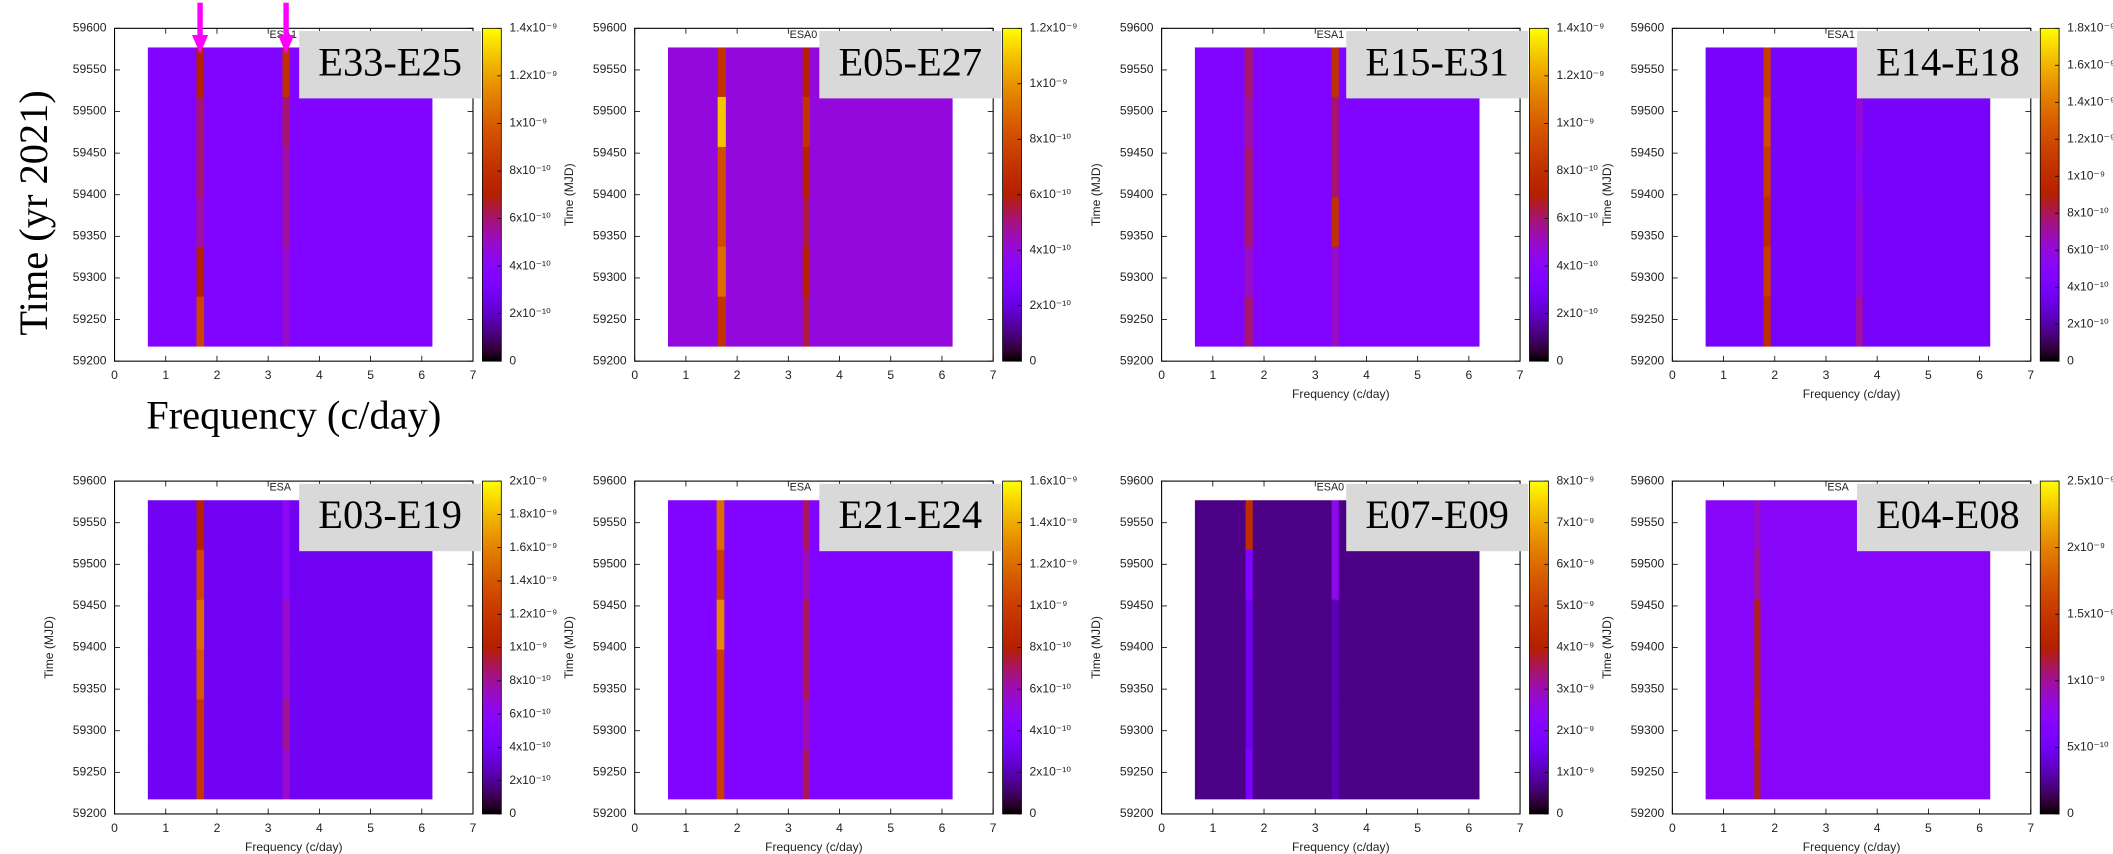 This screenshot has width=2113, height=854. What do you see at coordinates (1648, 277) in the screenshot?
I see `y-tick-label: 59300` at bounding box center [1648, 277].